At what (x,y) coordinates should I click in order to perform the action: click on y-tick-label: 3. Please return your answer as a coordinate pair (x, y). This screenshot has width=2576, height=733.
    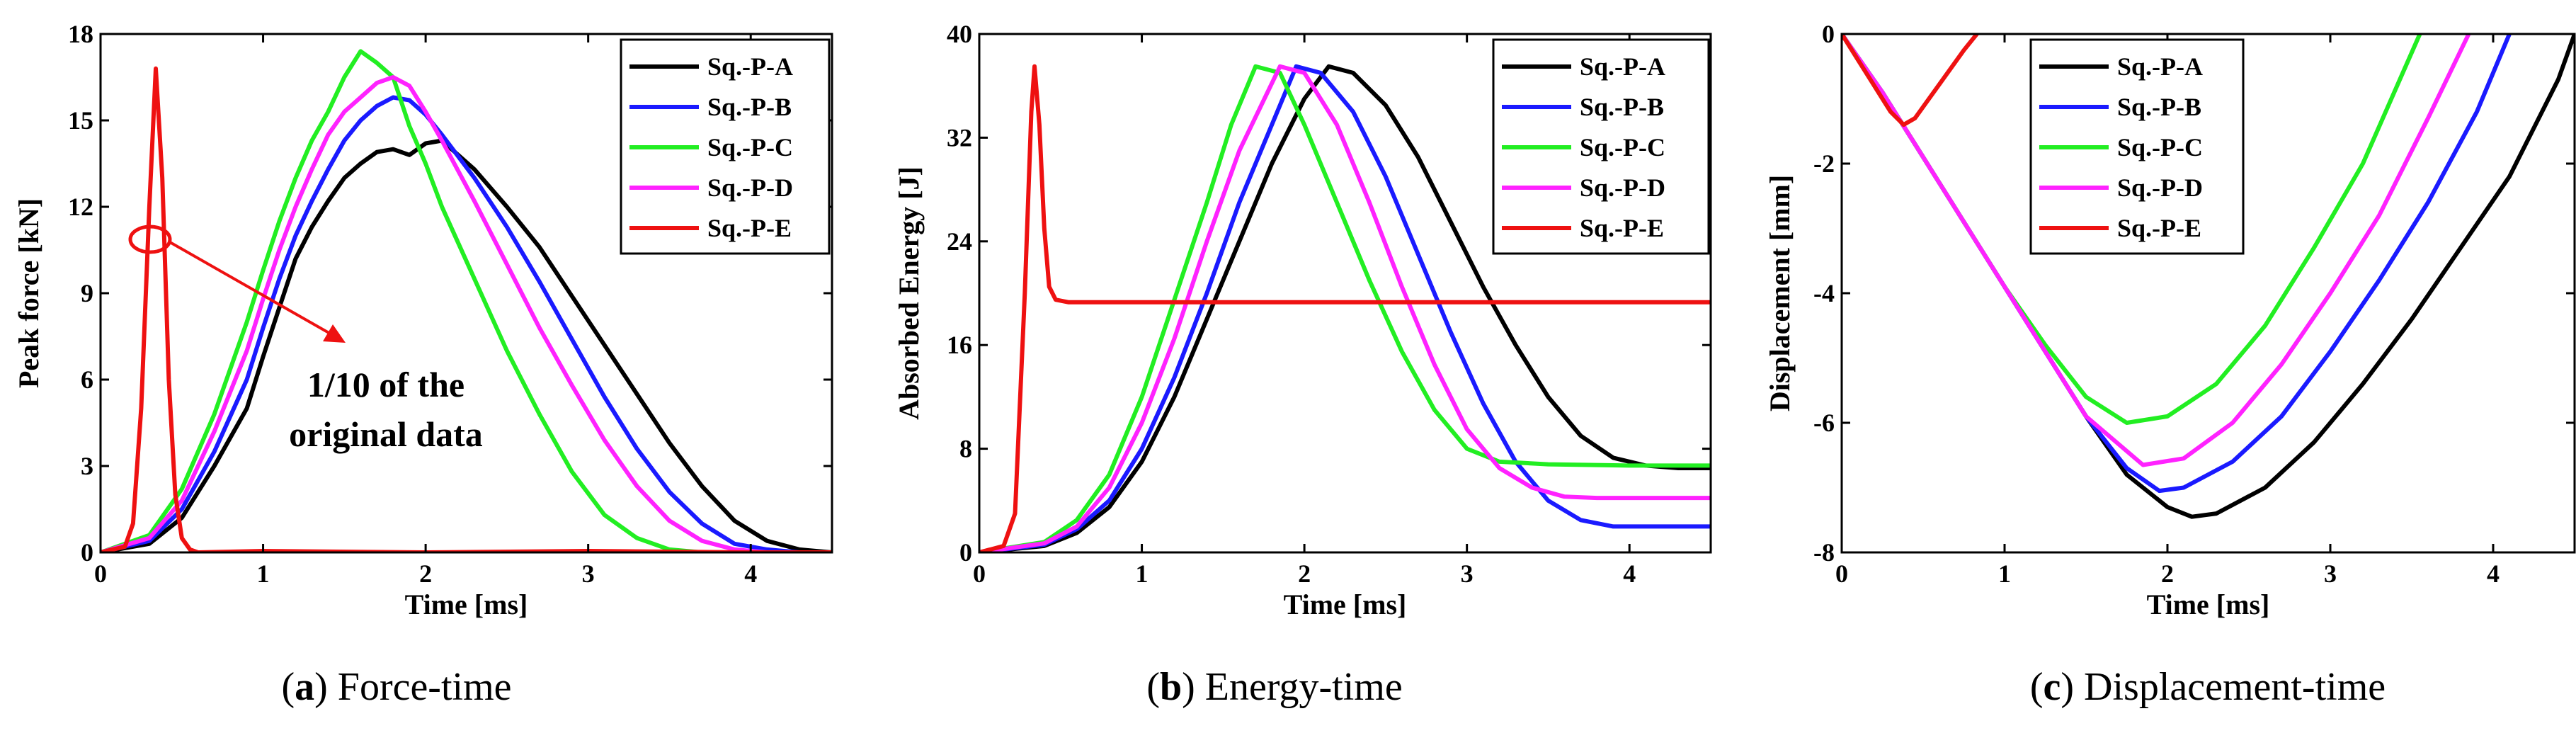
    Looking at the image, I should click on (87, 466).